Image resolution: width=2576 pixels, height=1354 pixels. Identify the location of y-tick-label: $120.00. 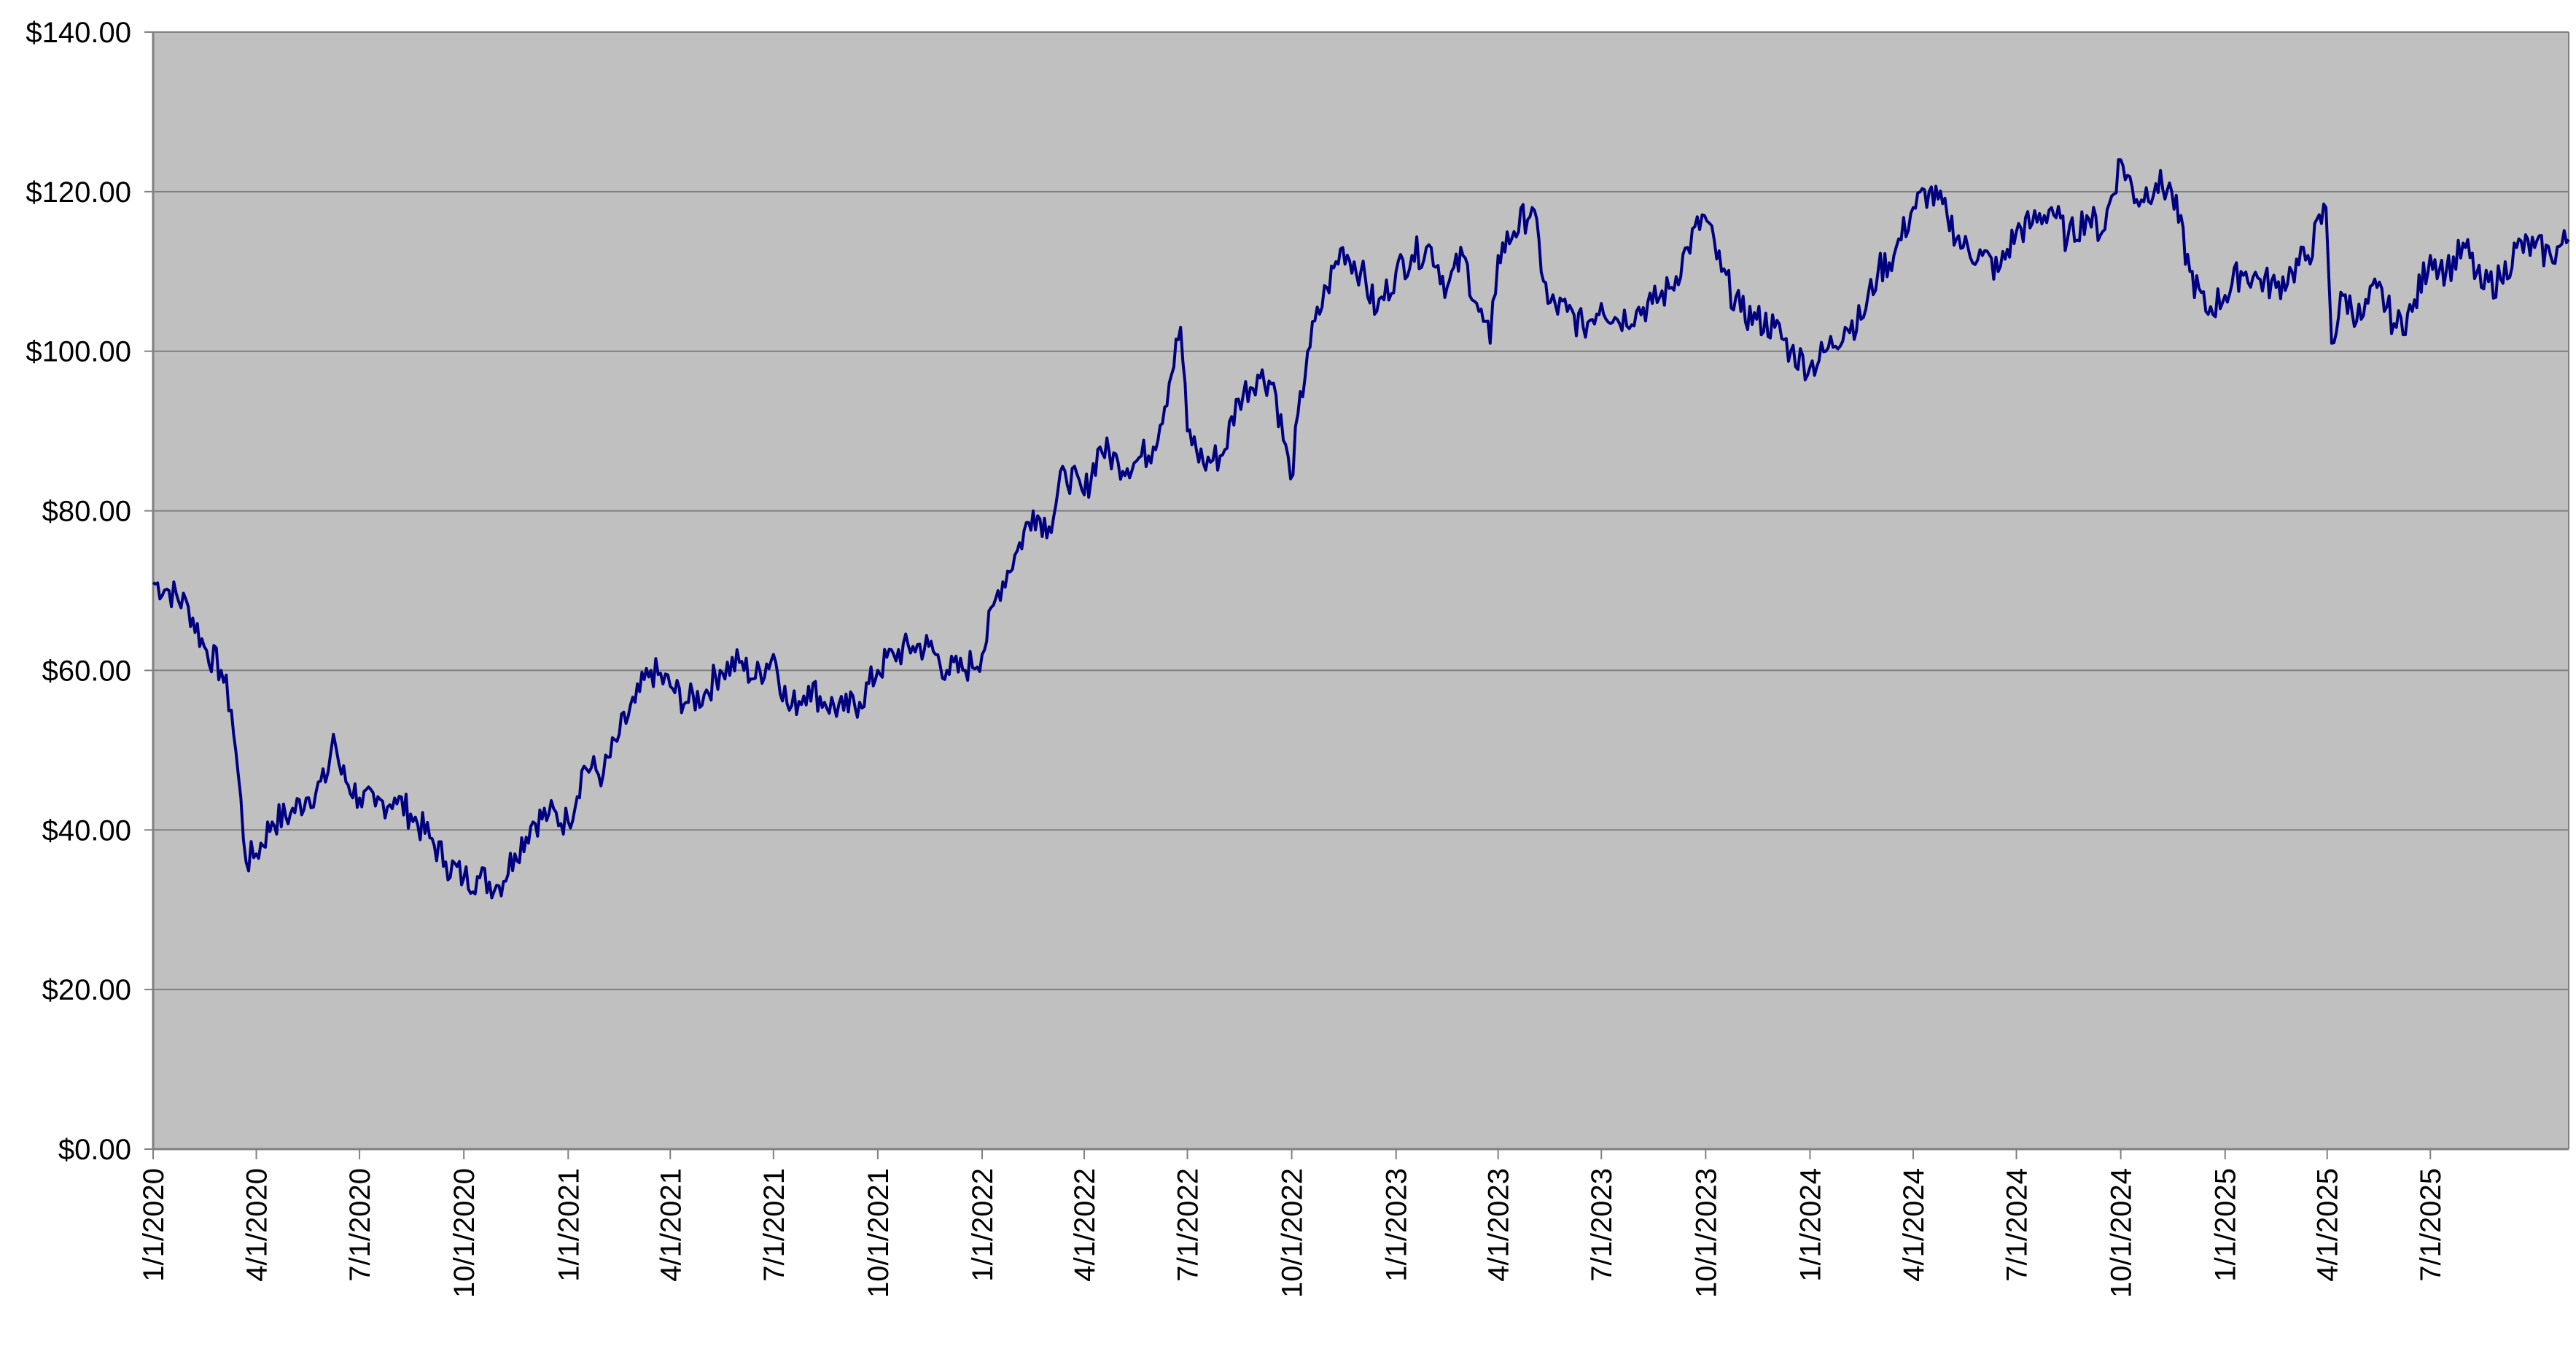
(78, 192).